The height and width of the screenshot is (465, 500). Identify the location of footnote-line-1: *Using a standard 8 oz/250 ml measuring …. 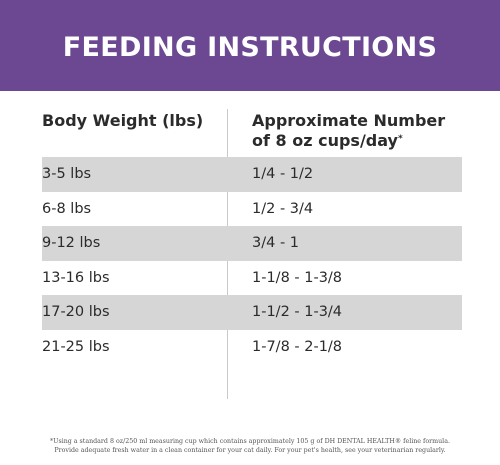
(250, 441).